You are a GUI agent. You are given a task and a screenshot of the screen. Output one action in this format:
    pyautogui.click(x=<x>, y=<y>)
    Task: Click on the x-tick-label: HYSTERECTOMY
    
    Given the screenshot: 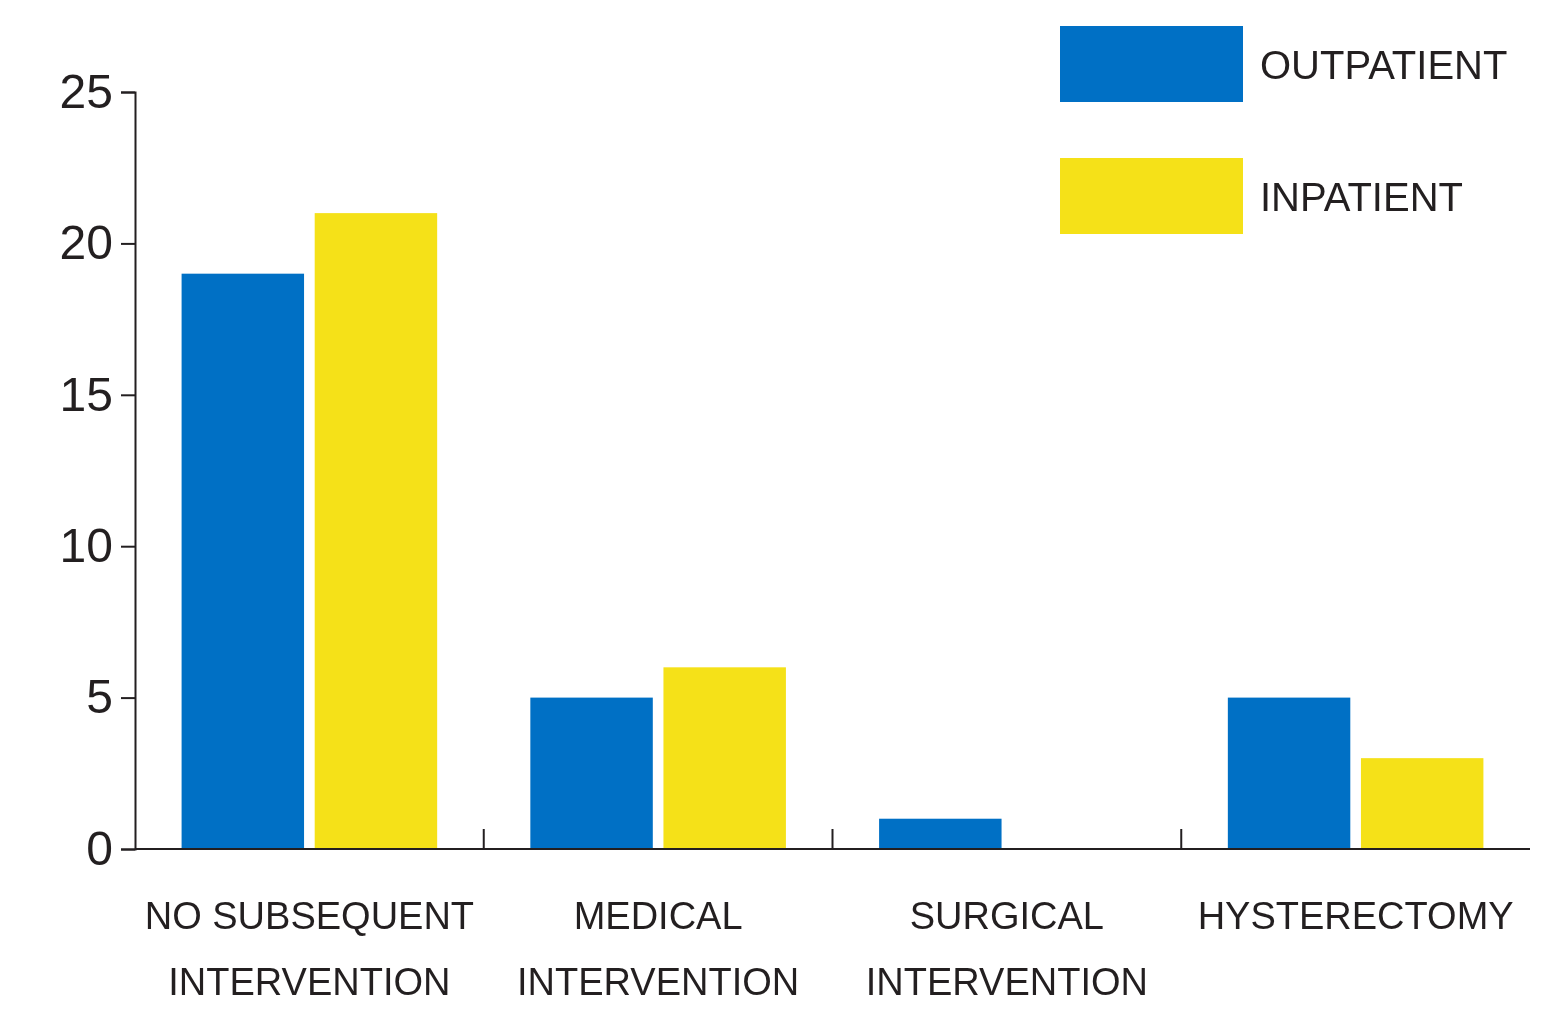 What is the action you would take?
    pyautogui.click(x=1355, y=916)
    